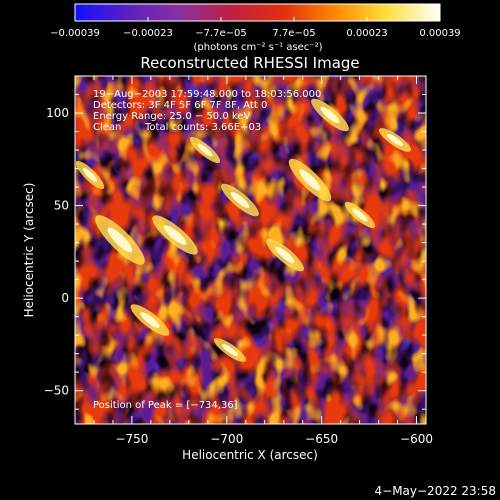  Describe the element at coordinates (436, 491) in the screenshot. I see `footer-date: 4−May−2022 23:58` at that location.